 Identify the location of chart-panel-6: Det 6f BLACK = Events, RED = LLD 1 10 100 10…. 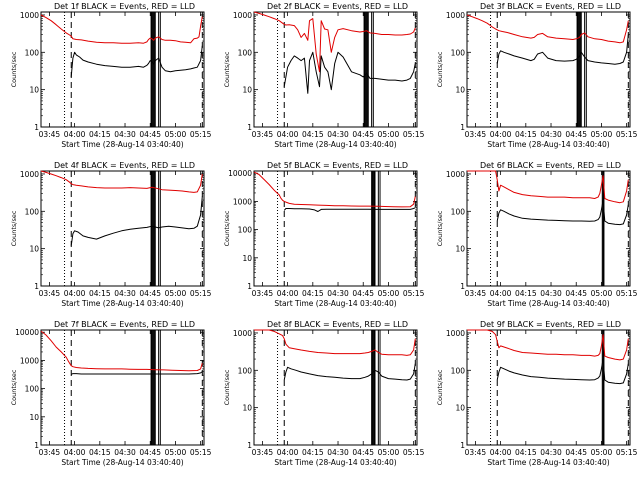
(537, 234).